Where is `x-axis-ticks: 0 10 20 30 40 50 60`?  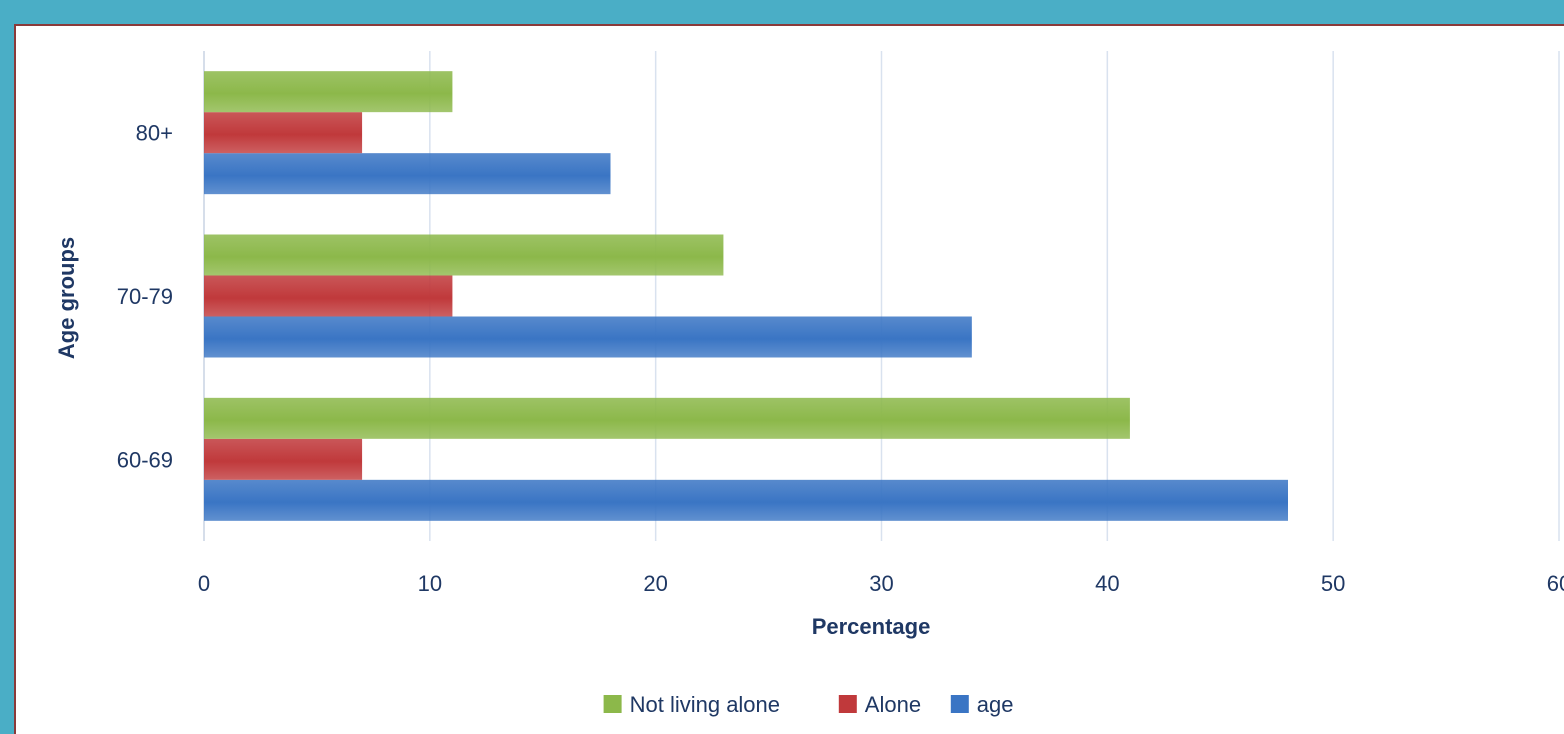
x-axis-ticks: 0 10 20 30 40 50 60 is located at coordinates (881, 583).